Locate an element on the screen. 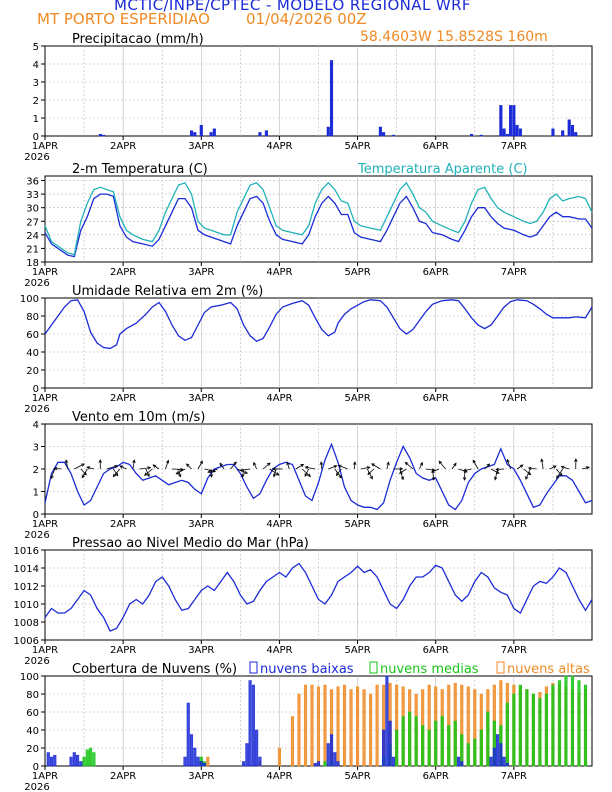  y-tick-label: 27 is located at coordinates (32, 222).